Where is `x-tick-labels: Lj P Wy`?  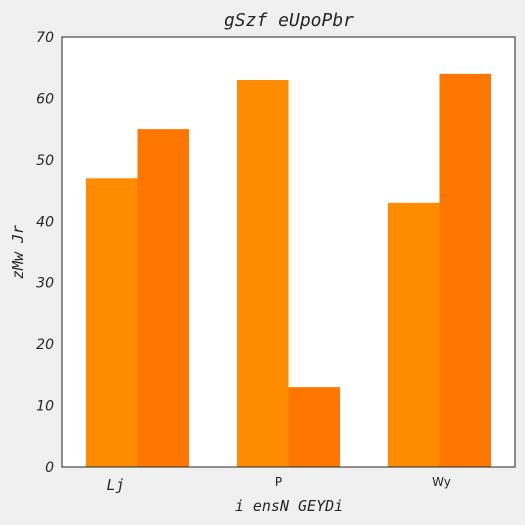
x-tick-labels: Lj P Wy is located at coordinates (278, 484).